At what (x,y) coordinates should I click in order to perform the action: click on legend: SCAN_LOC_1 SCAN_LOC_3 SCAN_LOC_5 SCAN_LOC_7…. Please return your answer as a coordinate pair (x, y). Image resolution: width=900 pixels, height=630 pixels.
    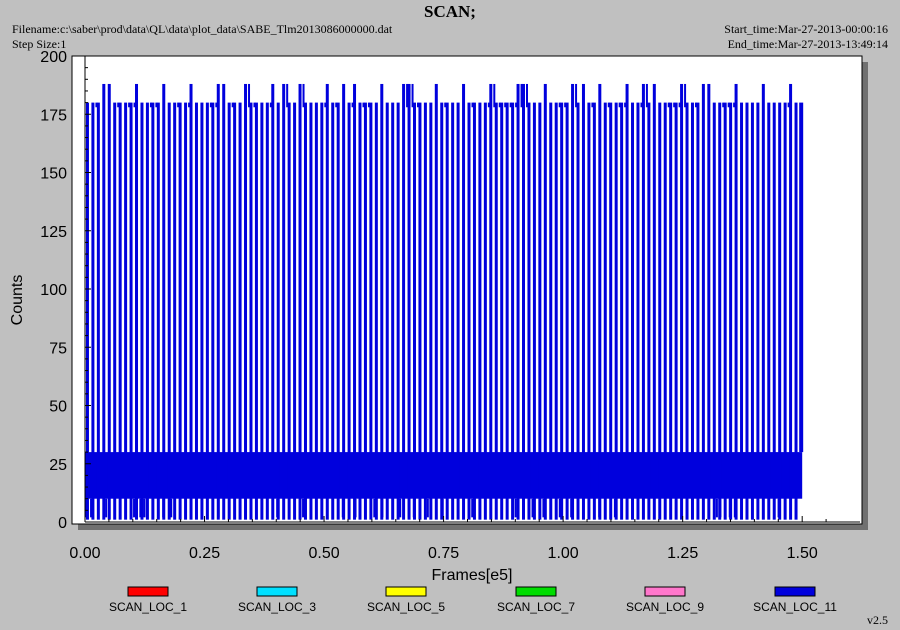
    Looking at the image, I should click on (473, 600).